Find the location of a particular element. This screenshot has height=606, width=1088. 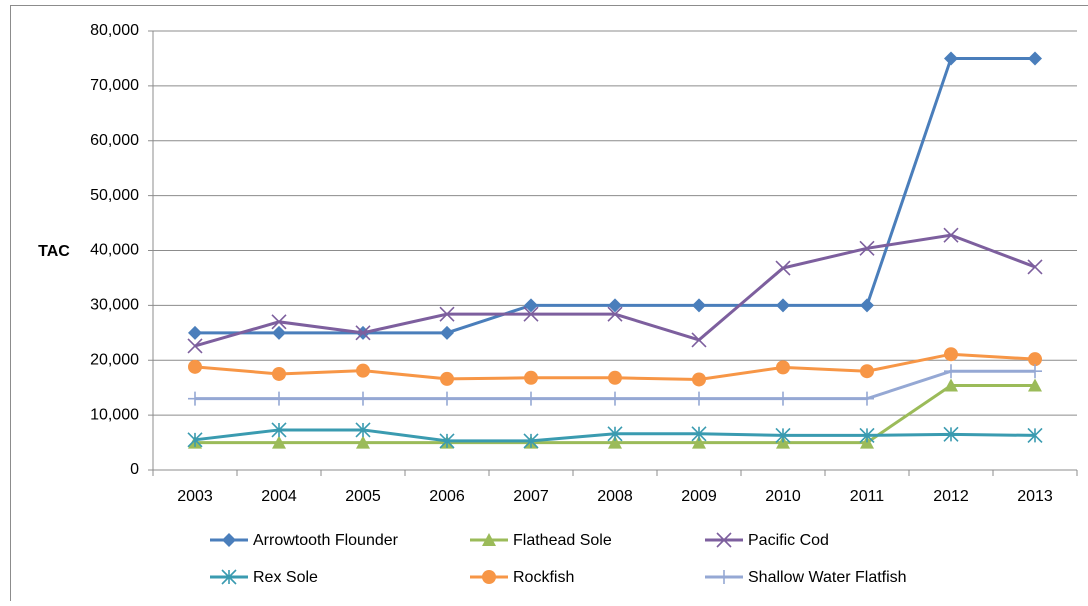

x-tick-label: 2007 is located at coordinates (531, 496).